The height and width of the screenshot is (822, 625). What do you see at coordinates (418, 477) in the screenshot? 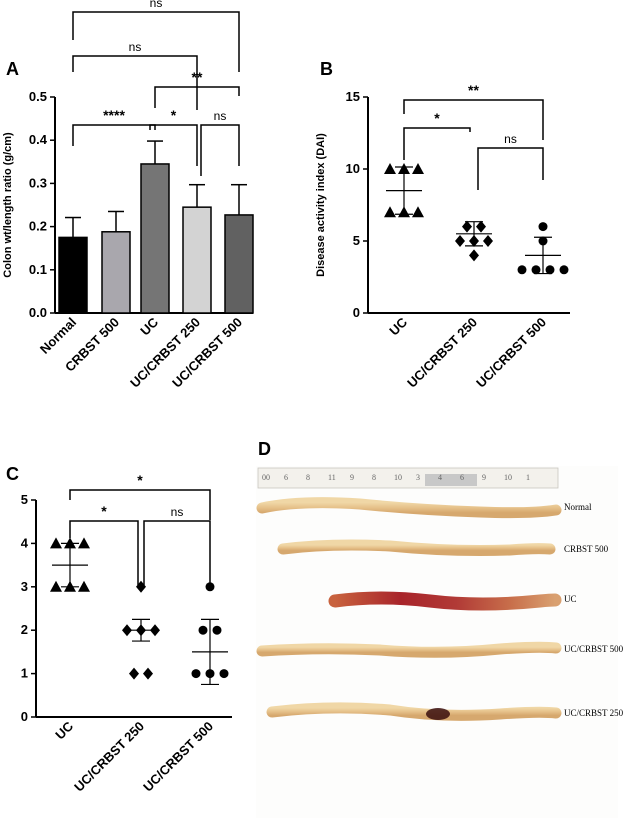
I see `ruler-number: 3` at bounding box center [418, 477].